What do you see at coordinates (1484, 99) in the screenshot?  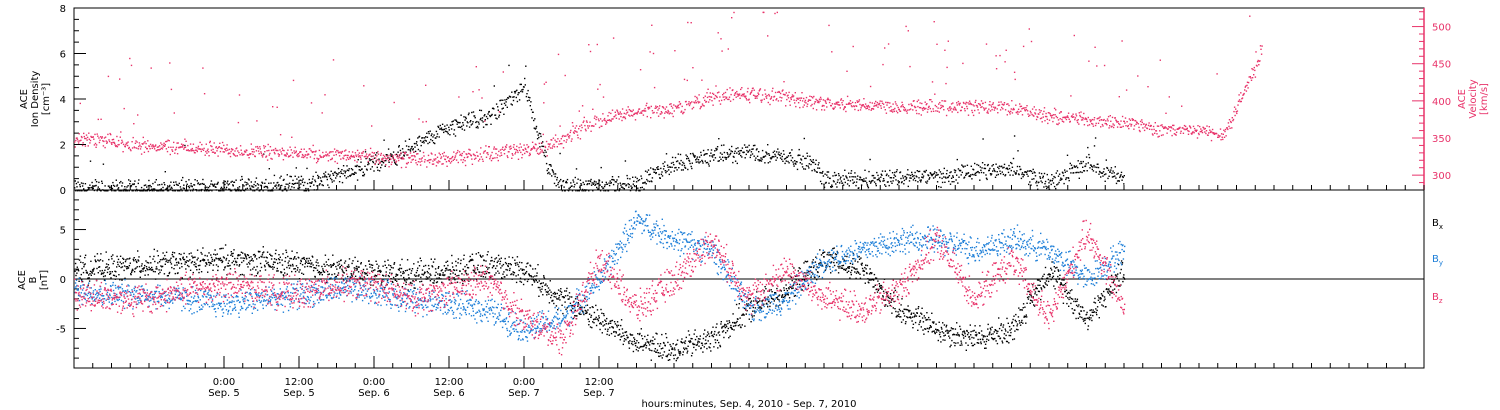 I see `velocity-ylabel-line: [km/s]` at bounding box center [1484, 99].